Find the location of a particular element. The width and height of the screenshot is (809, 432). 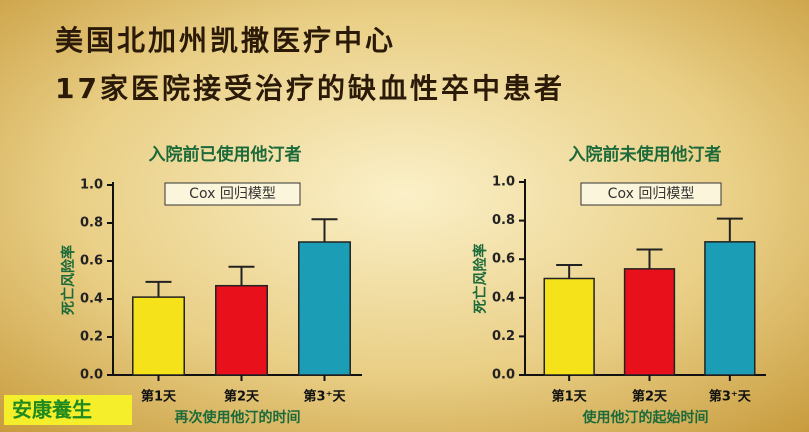

chart-title: 入院前已使用他汀者 is located at coordinates (225, 154).